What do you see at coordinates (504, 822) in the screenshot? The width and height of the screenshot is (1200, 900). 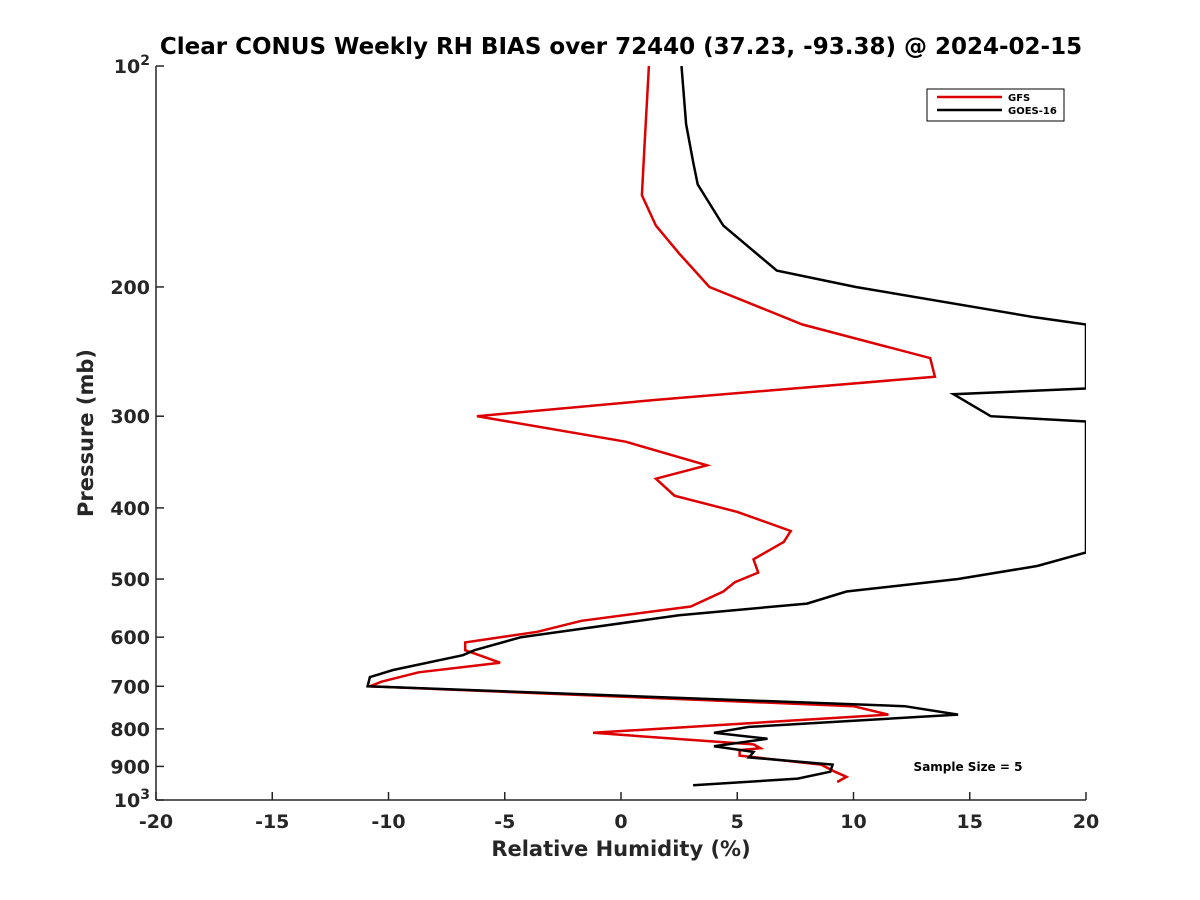 I see `x-tick-label: -5` at bounding box center [504, 822].